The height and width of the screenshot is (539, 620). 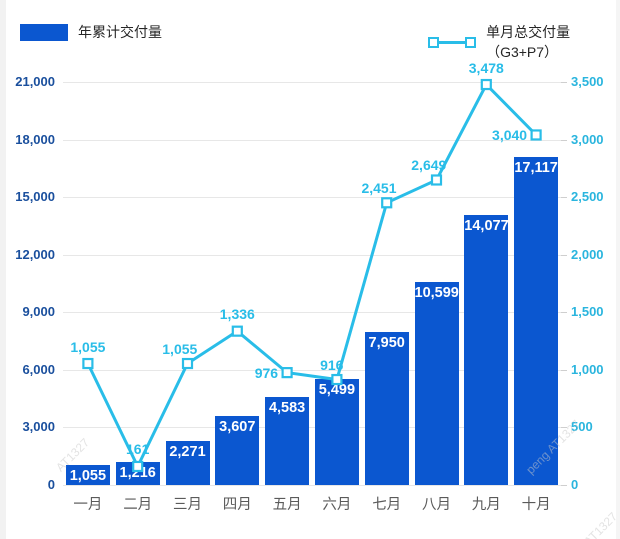 What do you see at coordinates (287, 441) in the screenshot?
I see `bar: 4,583` at bounding box center [287, 441].